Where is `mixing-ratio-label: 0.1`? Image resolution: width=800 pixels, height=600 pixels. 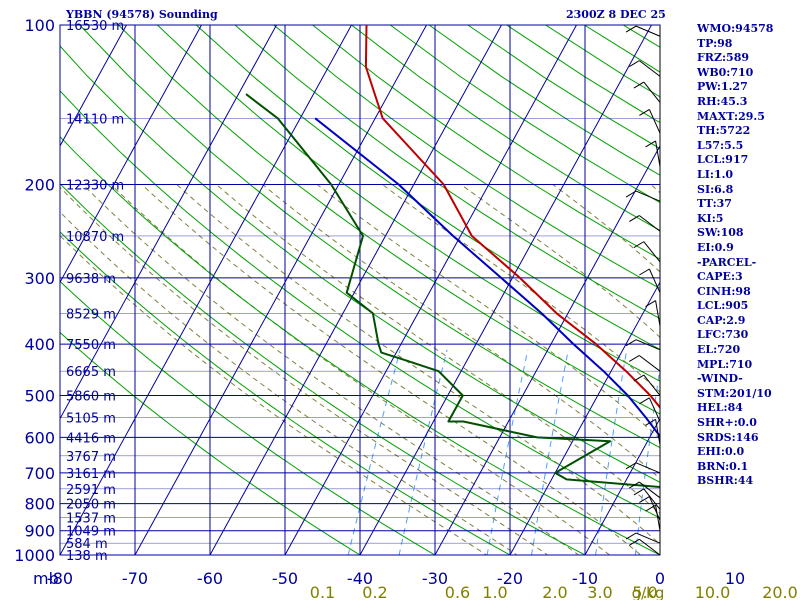
mixing-ratio-label: 0.1 is located at coordinates (322, 591).